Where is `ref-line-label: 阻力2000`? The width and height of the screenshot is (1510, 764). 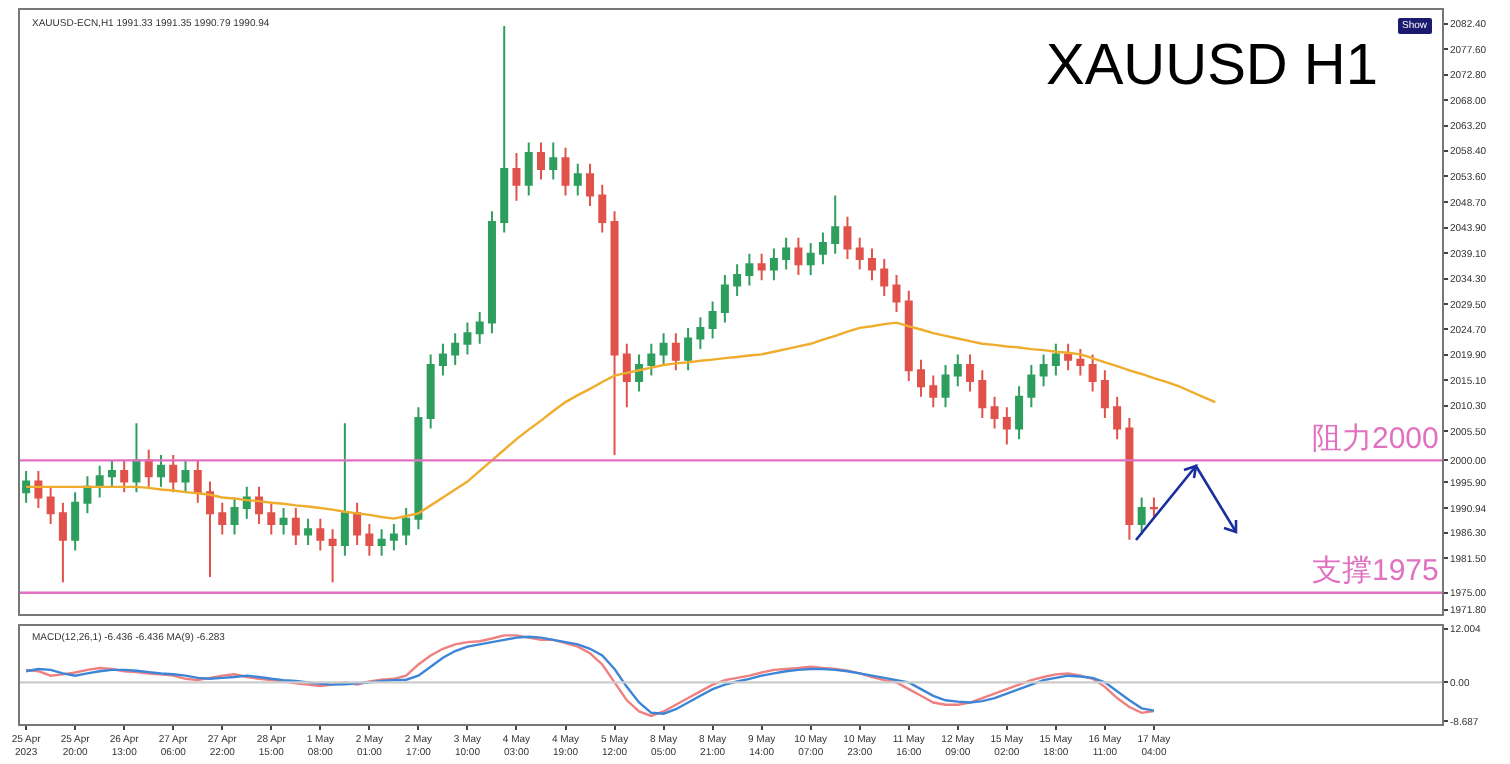
ref-line-label: 阻力2000 is located at coordinates (1375, 439).